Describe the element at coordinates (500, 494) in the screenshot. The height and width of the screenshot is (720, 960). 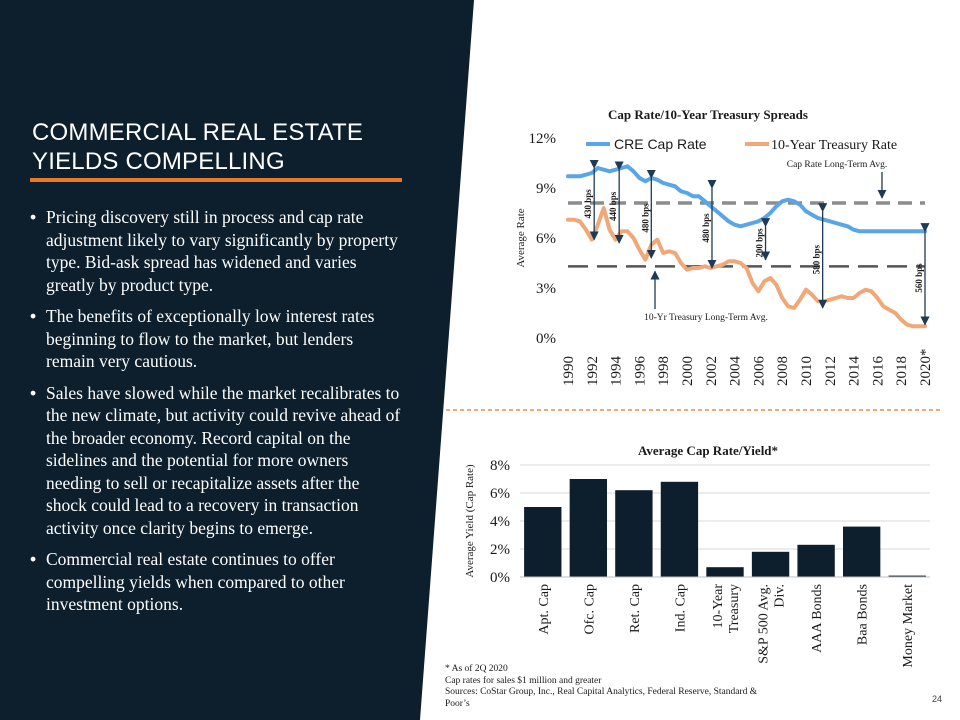
I see `bar-chart-y-tick-label: 6%` at that location.